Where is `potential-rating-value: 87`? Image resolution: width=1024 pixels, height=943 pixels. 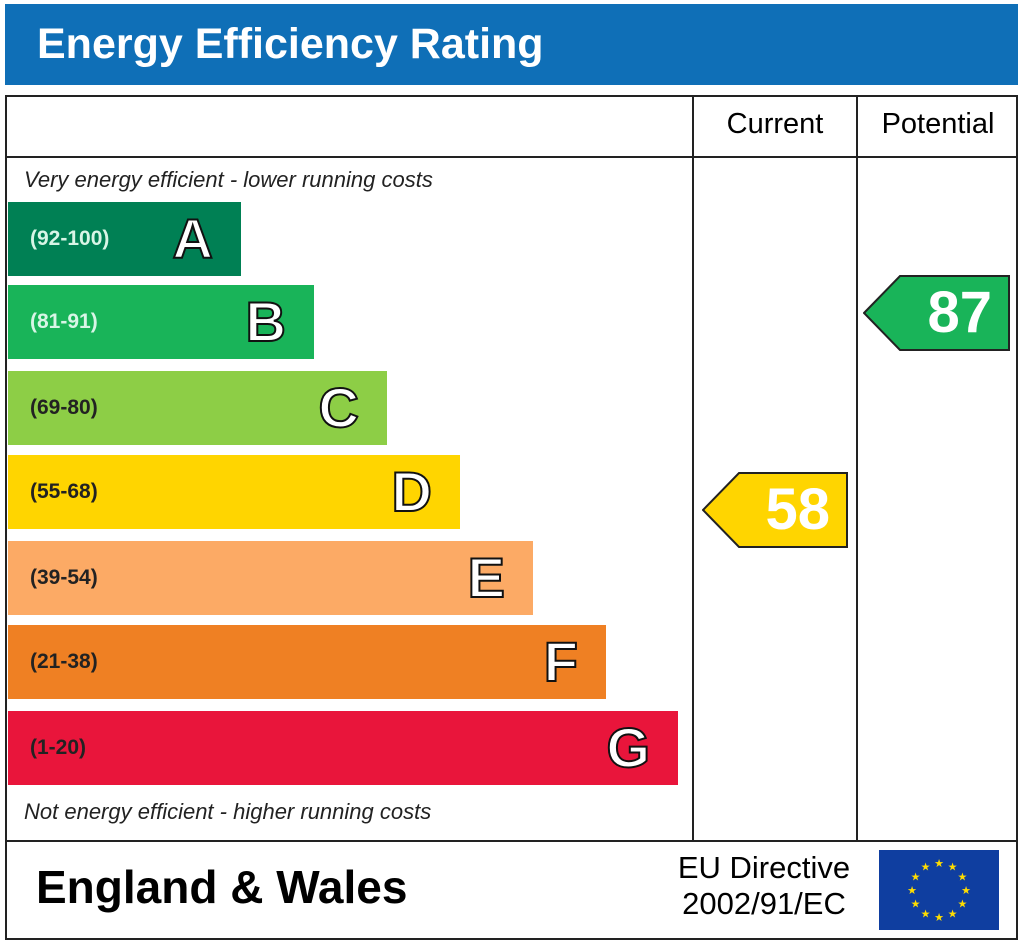
potential-rating-value: 87 is located at coordinates (959, 312).